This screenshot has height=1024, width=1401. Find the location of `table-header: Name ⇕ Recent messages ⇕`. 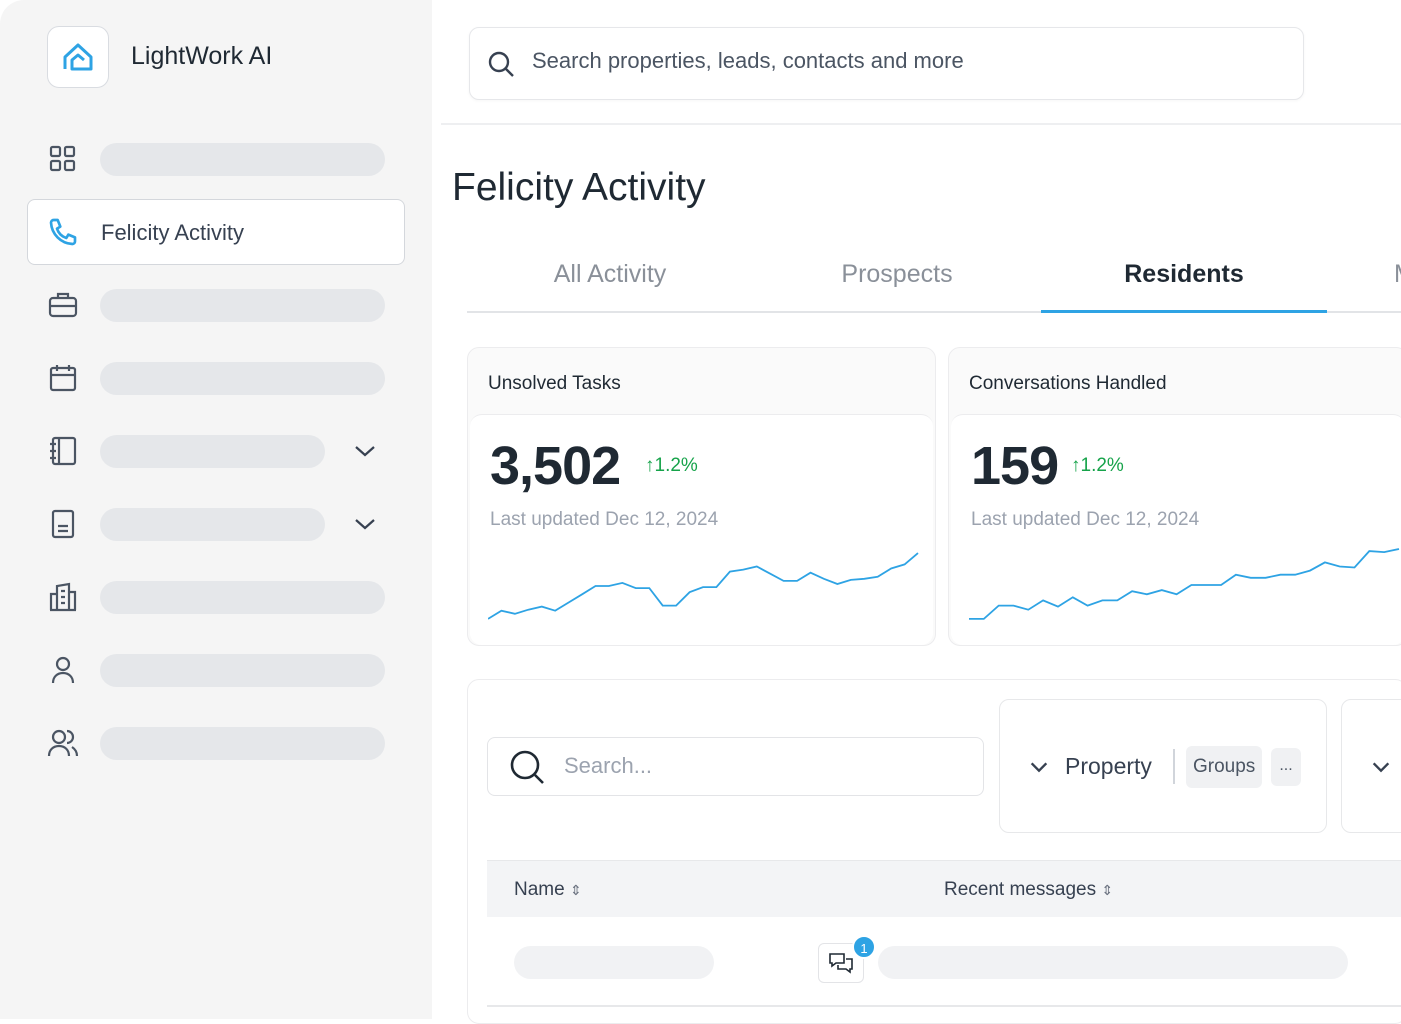

table-header: Name ⇕ Recent messages ⇕ is located at coordinates (944, 888).